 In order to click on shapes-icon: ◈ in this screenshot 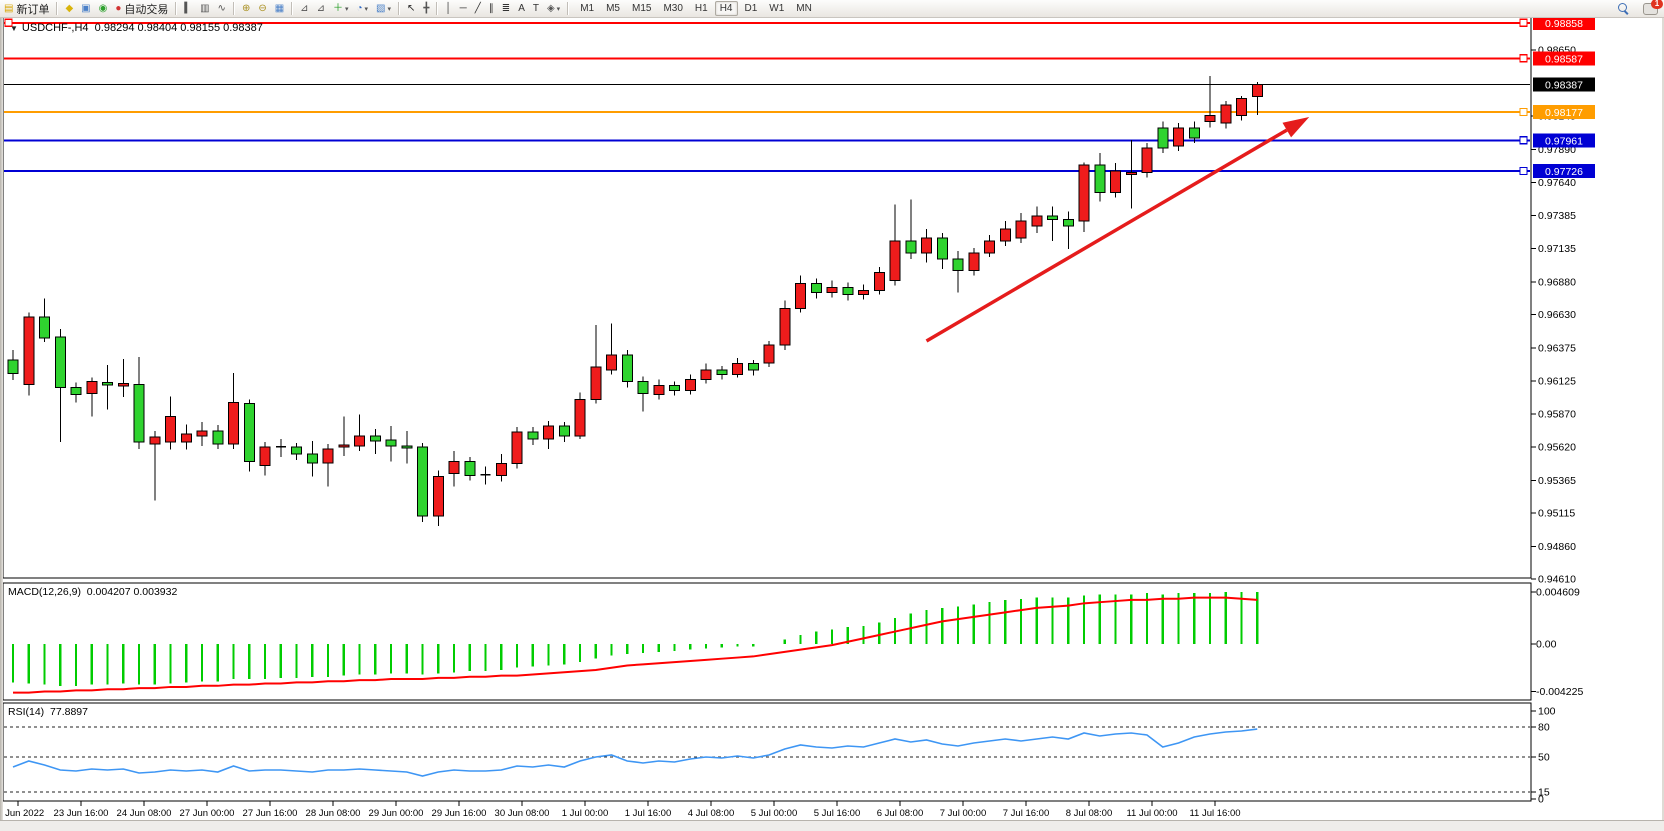, I will do `click(550, 8)`.